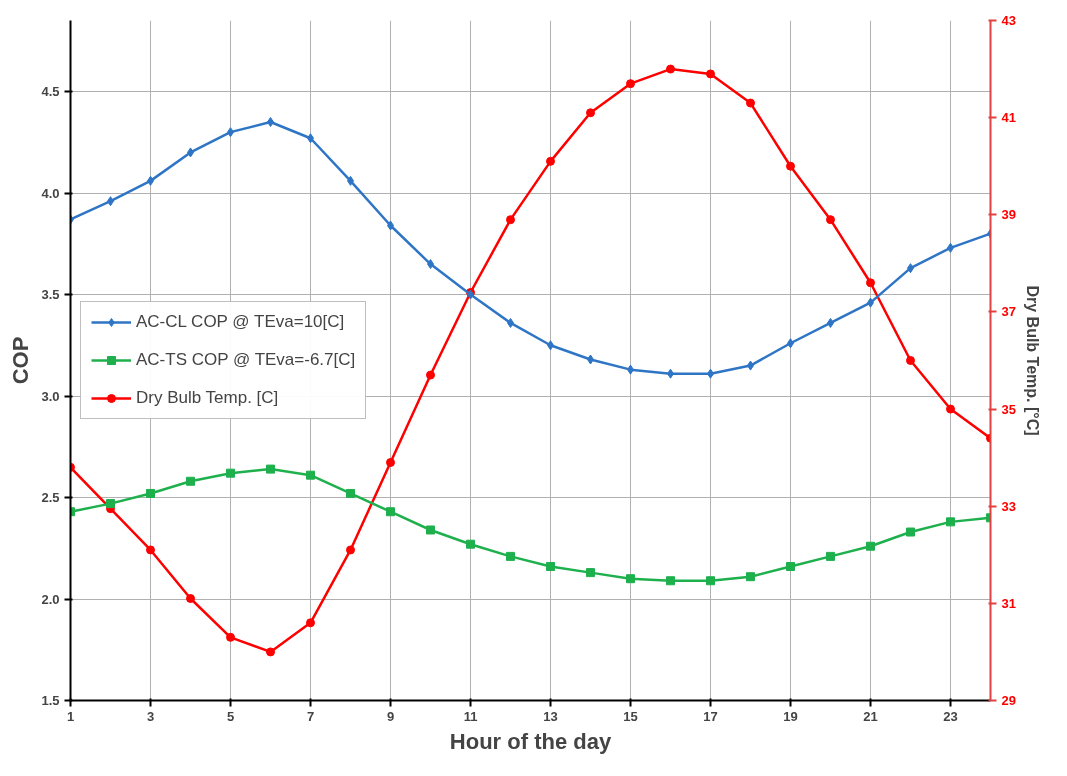  What do you see at coordinates (1032, 360) in the screenshot?
I see `y2-axis-title: Dry Bulb Temp. [°C]` at bounding box center [1032, 360].